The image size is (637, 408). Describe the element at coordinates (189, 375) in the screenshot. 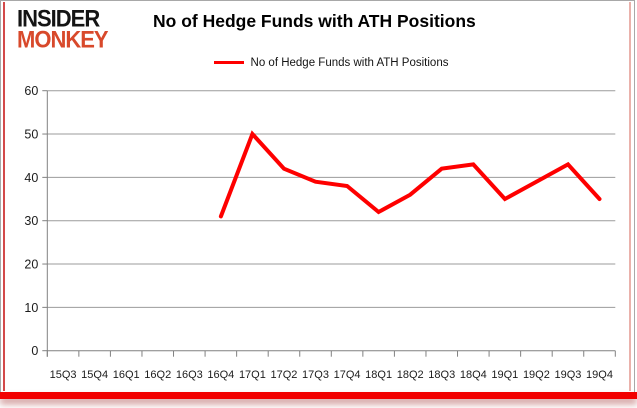

I see `x-axis-label: 16Q3` at that location.